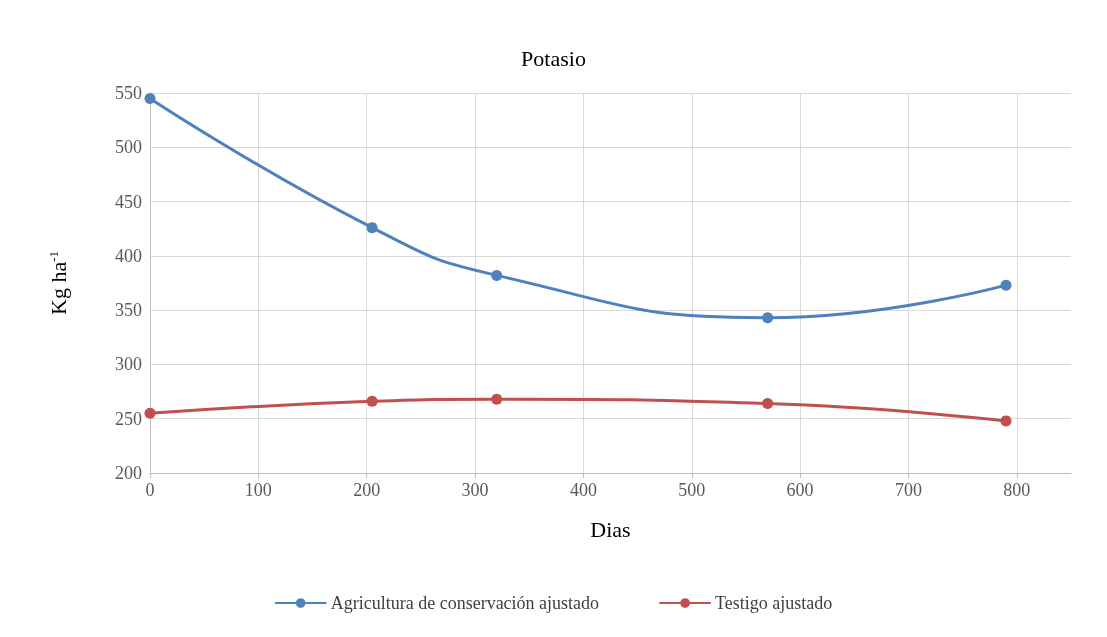  I want to click on x-tick-label: 400, so click(583, 490).